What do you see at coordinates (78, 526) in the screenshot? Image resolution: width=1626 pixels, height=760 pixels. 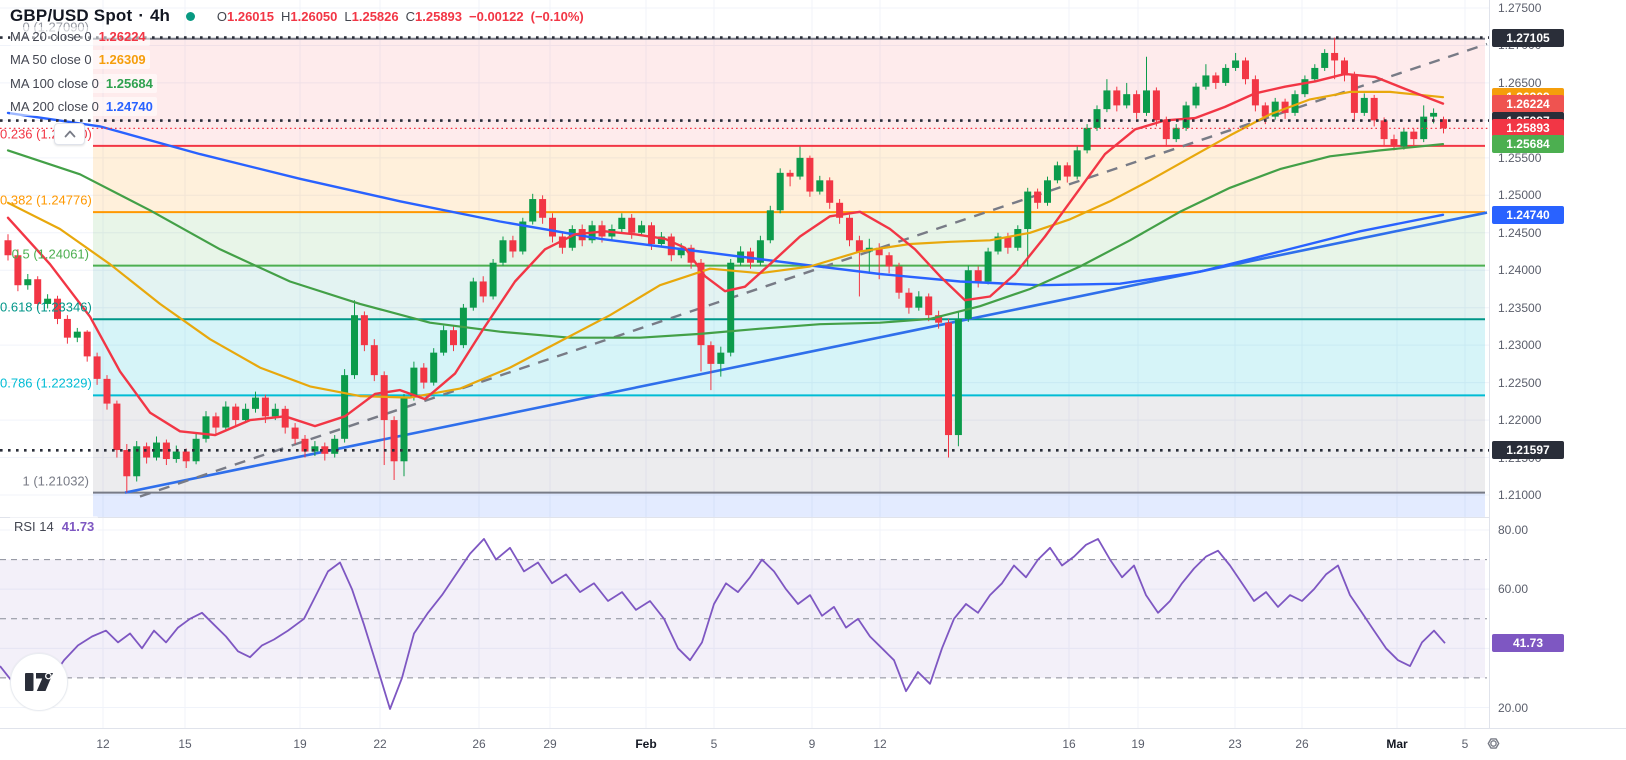 I see `rsi-value: 41.73` at bounding box center [78, 526].